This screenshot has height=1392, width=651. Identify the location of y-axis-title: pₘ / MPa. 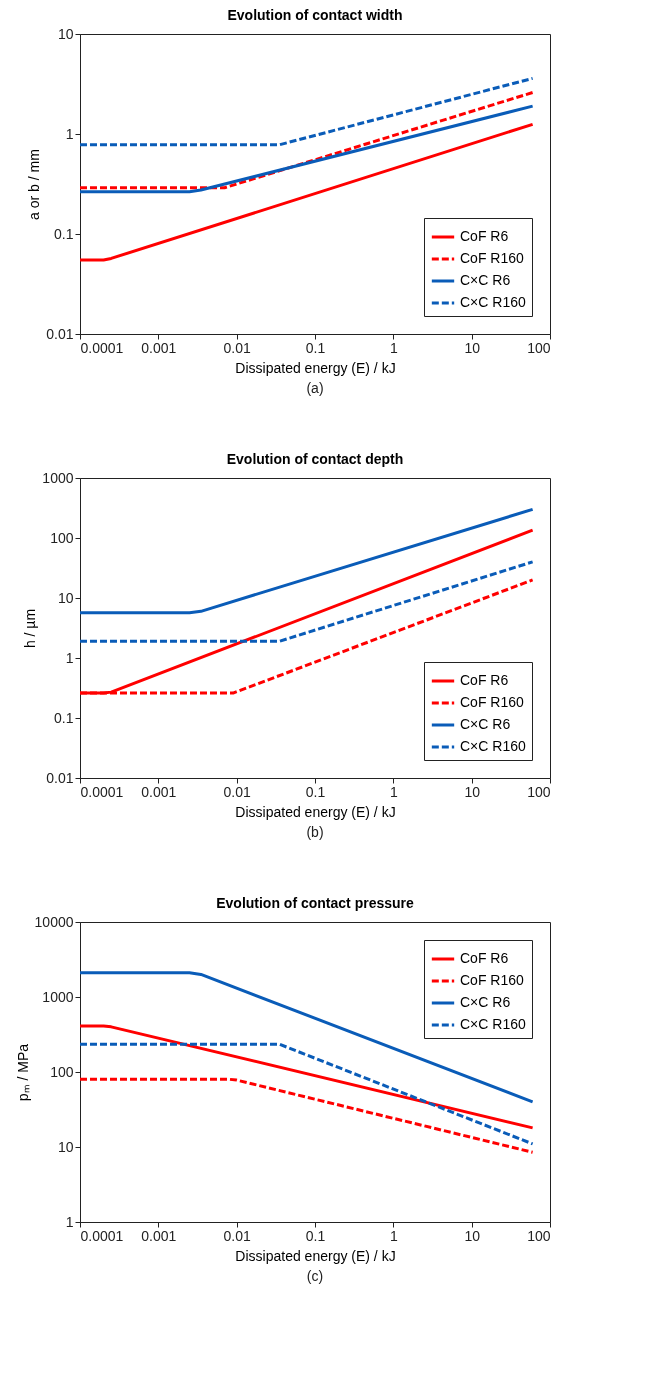
(22, 1072).